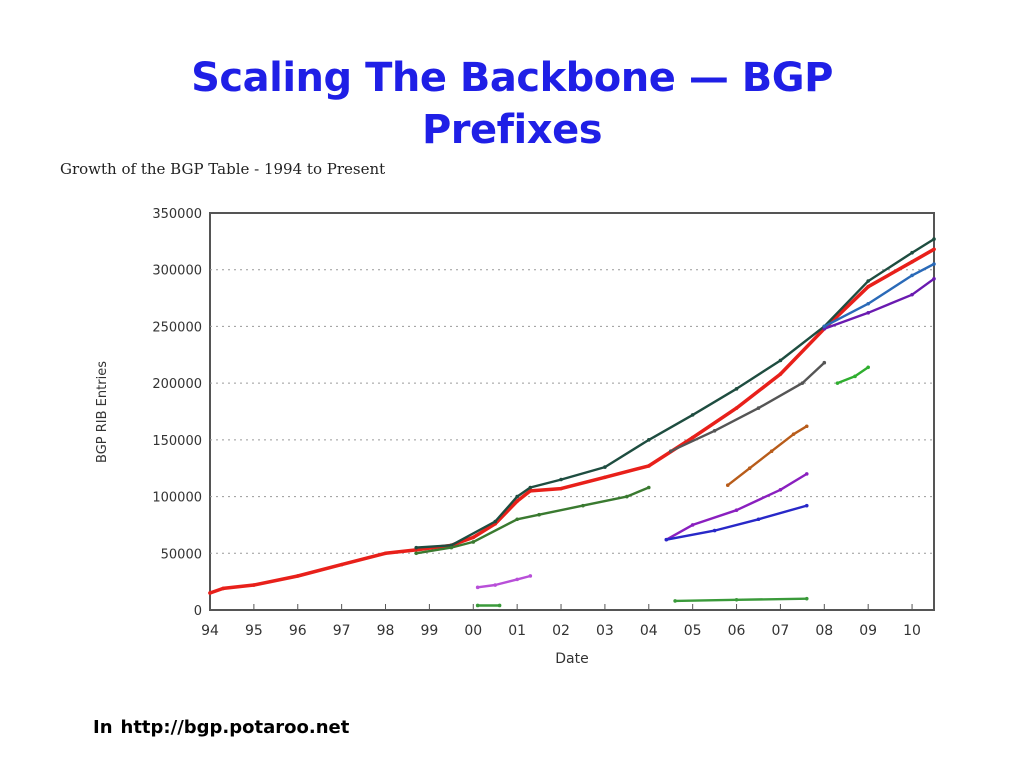 The width and height of the screenshot is (1024, 768). Describe the element at coordinates (177, 214) in the screenshot. I see `y-tick-label: 350000` at that location.